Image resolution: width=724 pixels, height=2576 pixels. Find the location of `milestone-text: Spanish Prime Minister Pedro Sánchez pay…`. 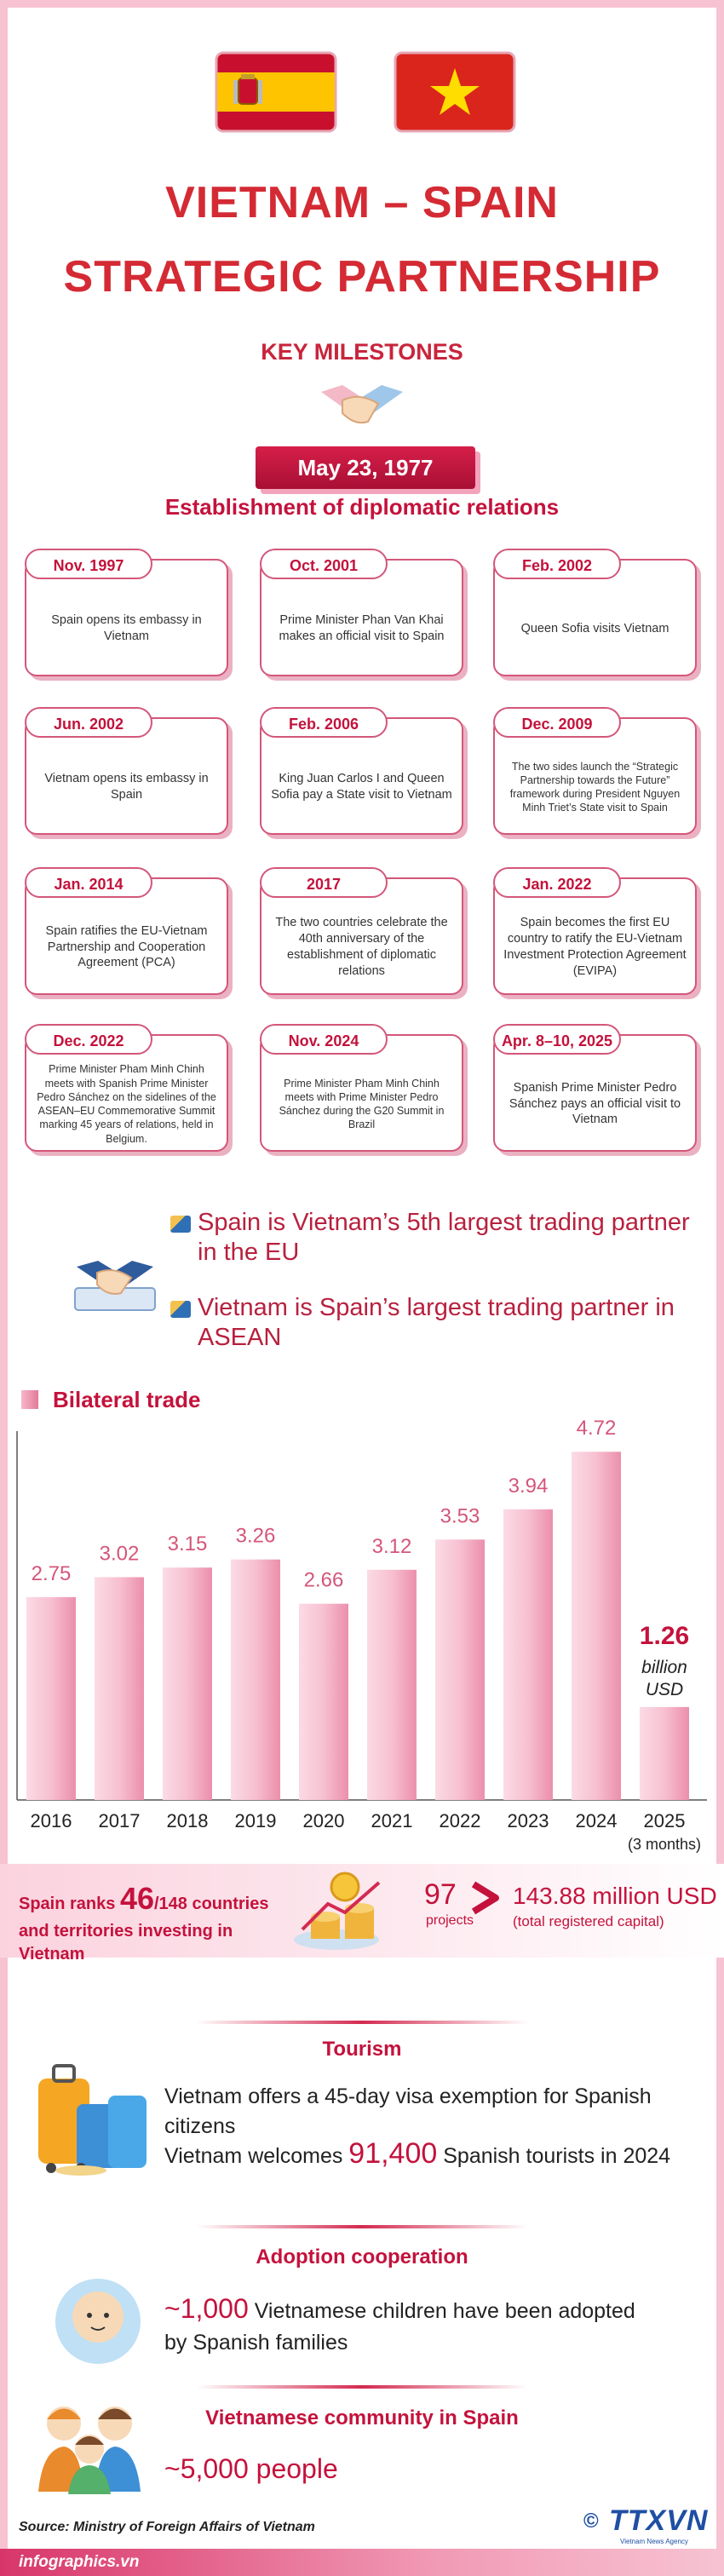

milestone-text: Spanish Prime Minister Pedro Sánchez pay… is located at coordinates (595, 1103).